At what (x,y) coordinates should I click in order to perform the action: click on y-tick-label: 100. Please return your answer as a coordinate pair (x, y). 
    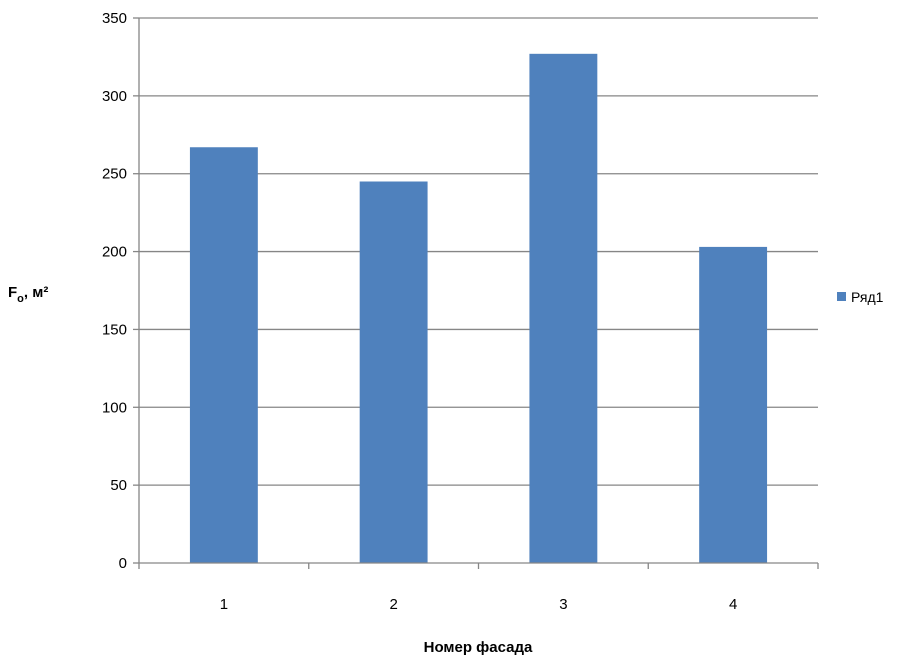
    Looking at the image, I should click on (114, 407).